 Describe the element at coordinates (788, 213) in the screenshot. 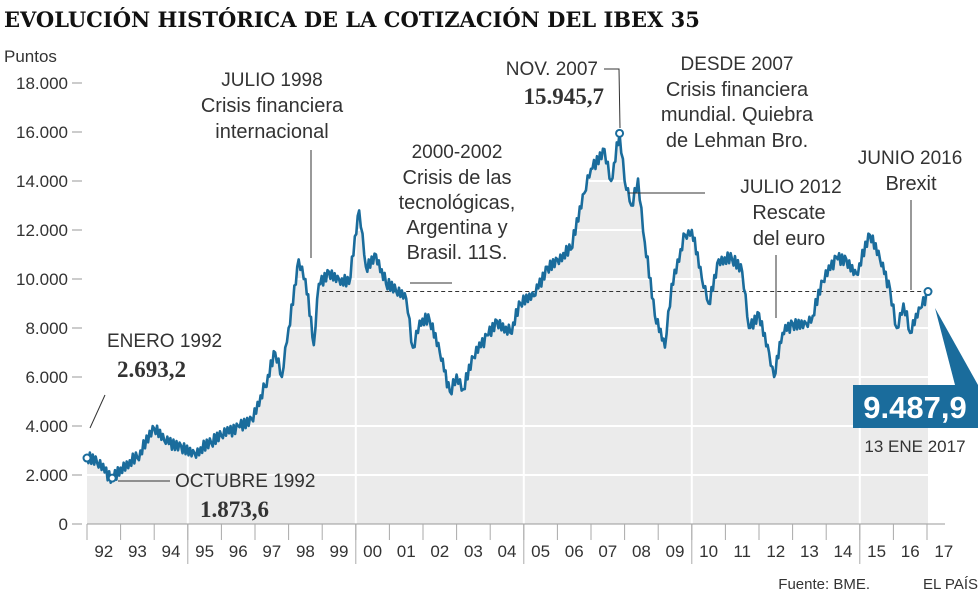

I see `ann-line: Rescate` at that location.